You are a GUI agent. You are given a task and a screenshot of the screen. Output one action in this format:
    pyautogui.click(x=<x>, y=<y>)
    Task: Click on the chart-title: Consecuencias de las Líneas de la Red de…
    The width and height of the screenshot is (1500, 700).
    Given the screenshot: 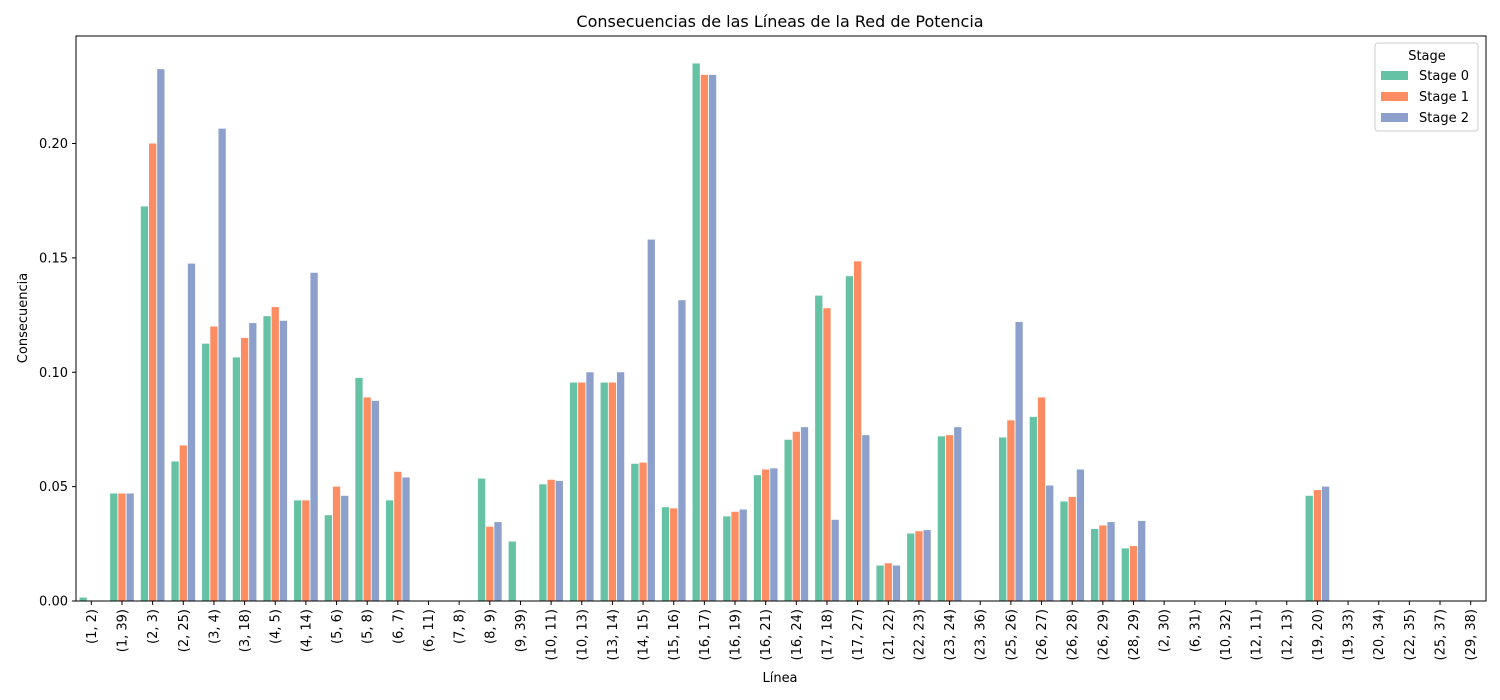 What is the action you would take?
    pyautogui.click(x=779, y=21)
    